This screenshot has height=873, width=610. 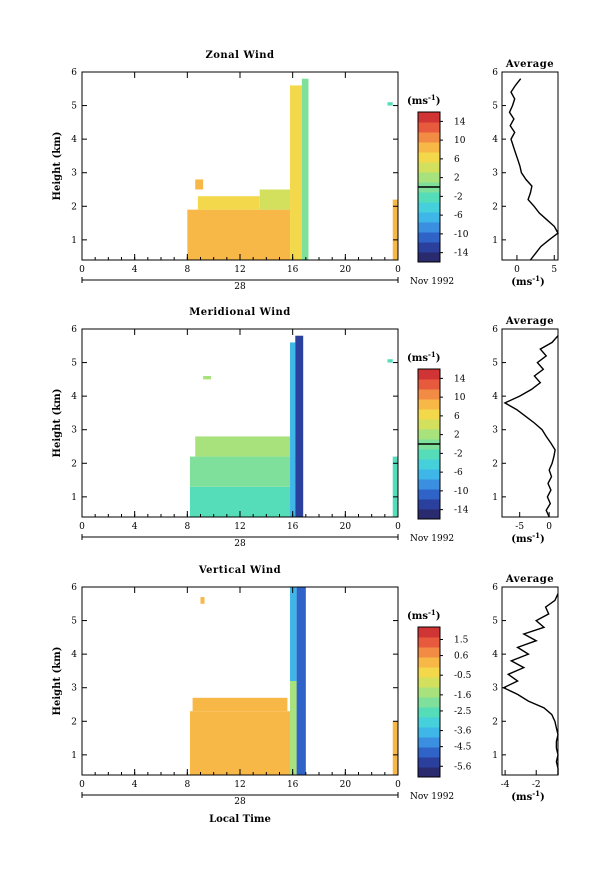 What do you see at coordinates (461, 235) in the screenshot?
I see `colorbar-tick-label: -10` at bounding box center [461, 235].